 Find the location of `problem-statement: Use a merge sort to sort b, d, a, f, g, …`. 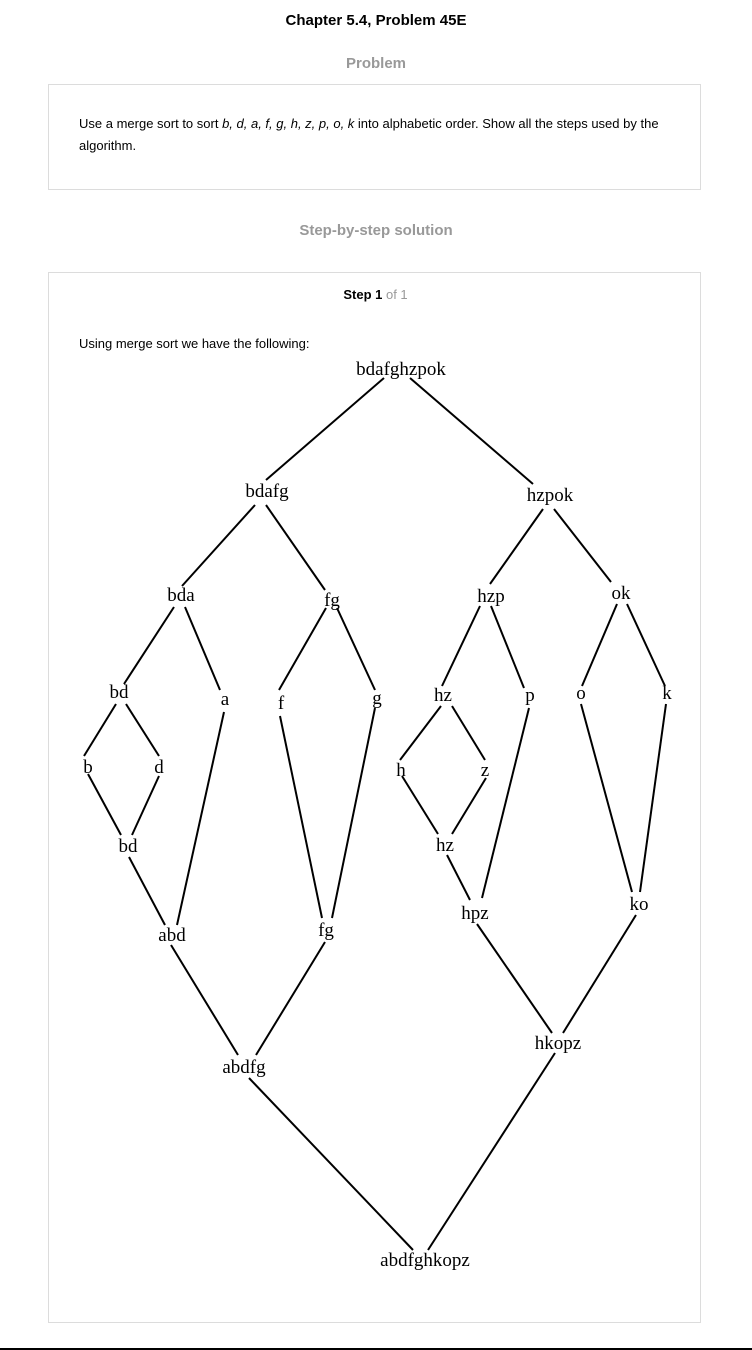

problem-statement: Use a merge sort to sort b, d, a, f, g, … is located at coordinates (379, 135).